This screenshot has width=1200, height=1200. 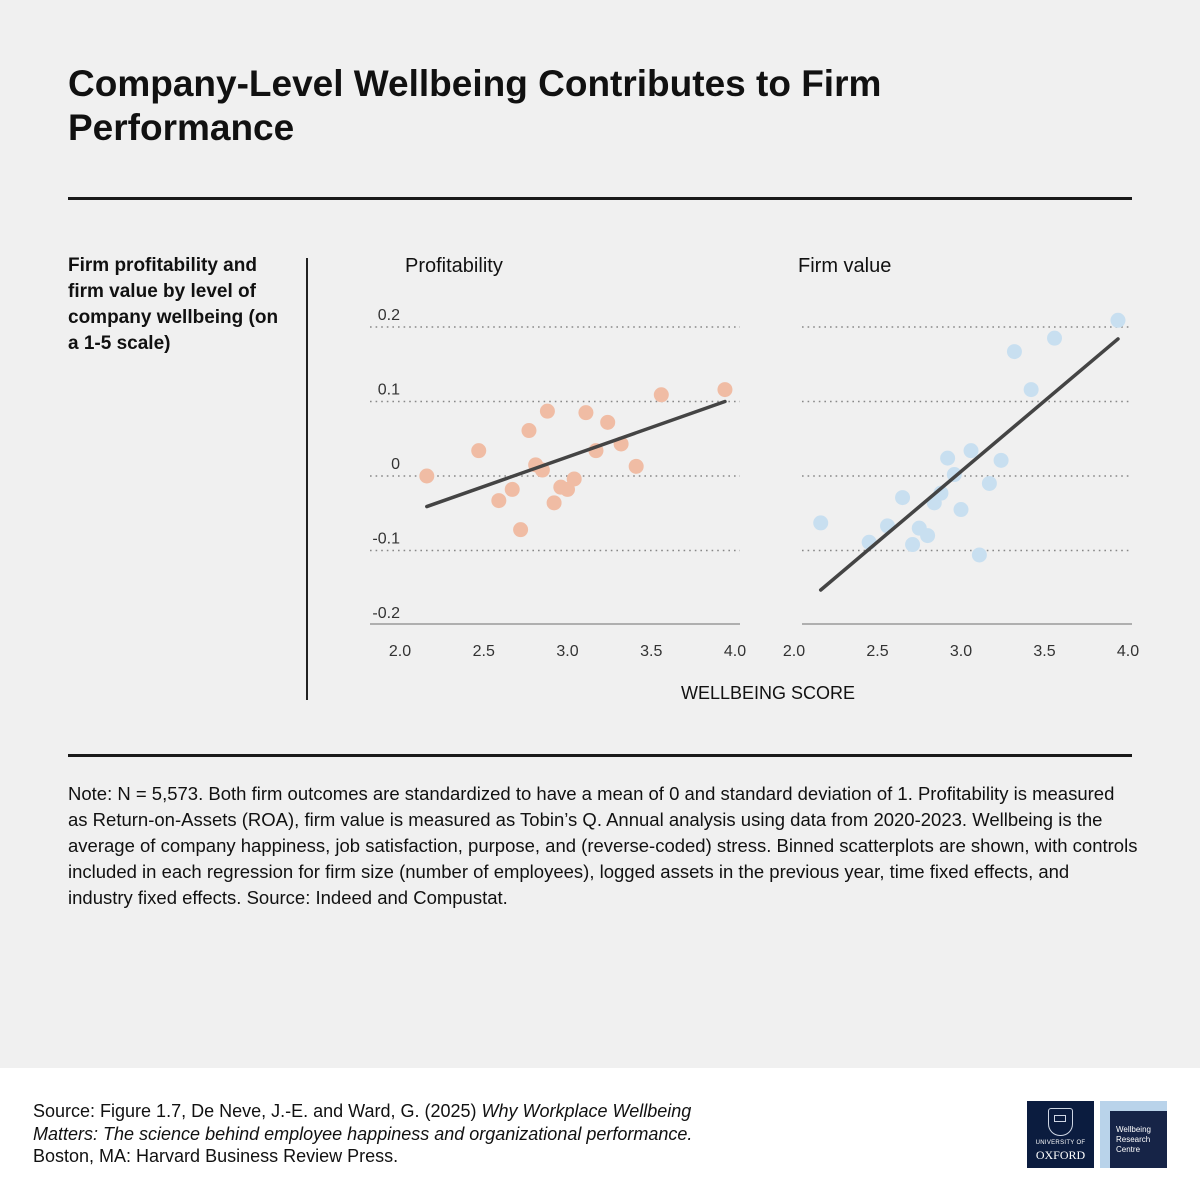 What do you see at coordinates (1133, 1129) in the screenshot?
I see `wrc-line-1: Wellbeing` at bounding box center [1133, 1129].